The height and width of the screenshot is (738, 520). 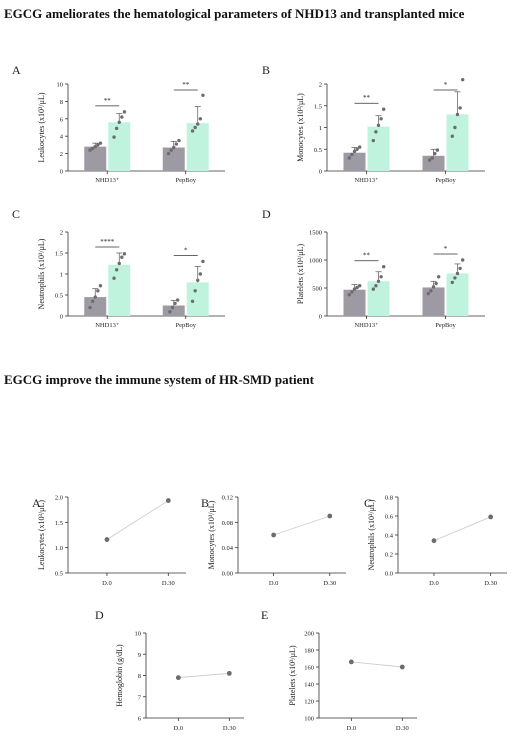 What do you see at coordinates (211, 534) in the screenshot?
I see `y-axis-label: Monocytes (x10³/μL)` at bounding box center [211, 534].